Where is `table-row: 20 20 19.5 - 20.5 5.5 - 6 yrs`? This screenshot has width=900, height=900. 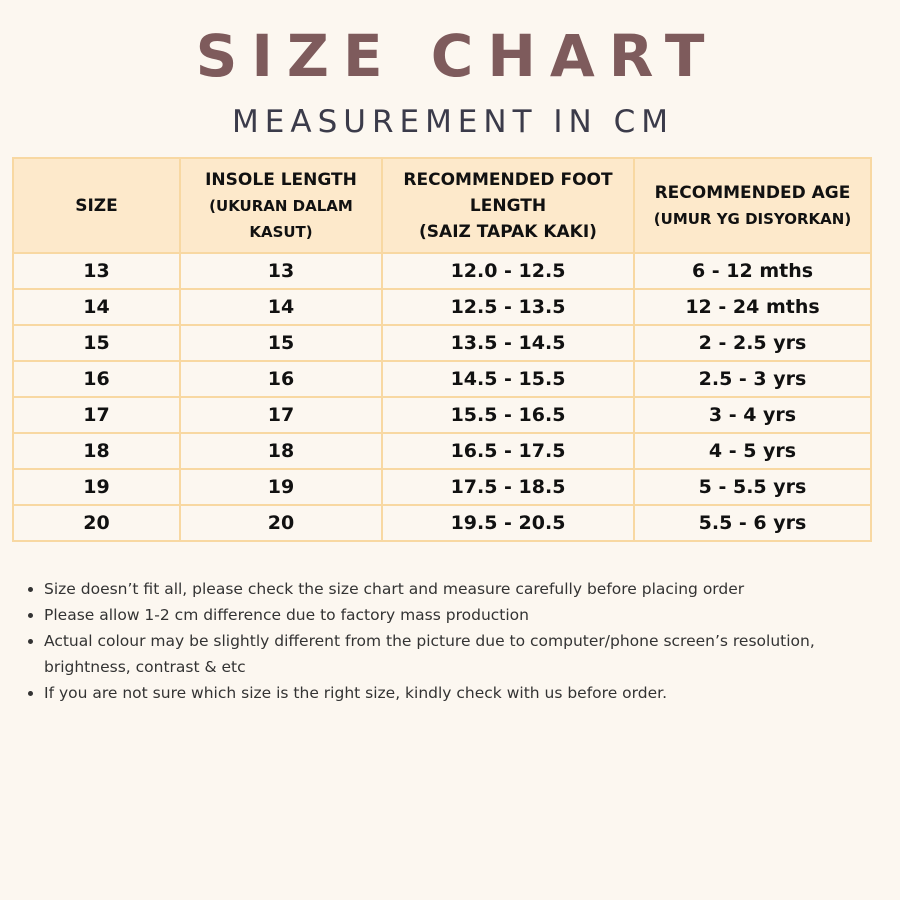 table-row: 20 20 19.5 - 20.5 5.5 - 6 yrs is located at coordinates (442, 523).